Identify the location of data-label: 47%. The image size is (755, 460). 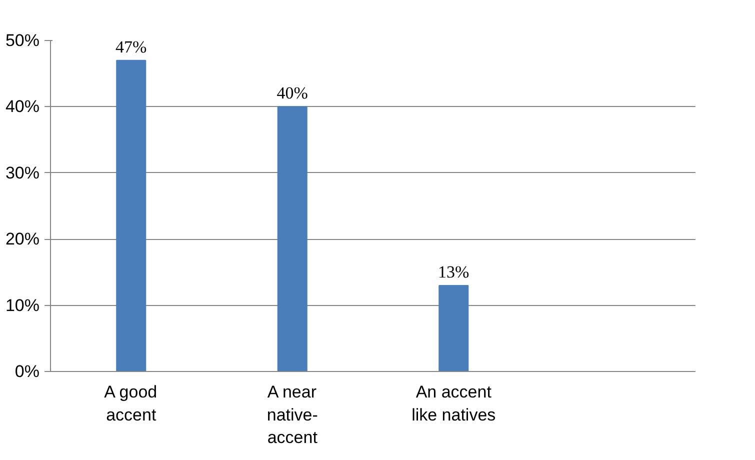
(131, 46).